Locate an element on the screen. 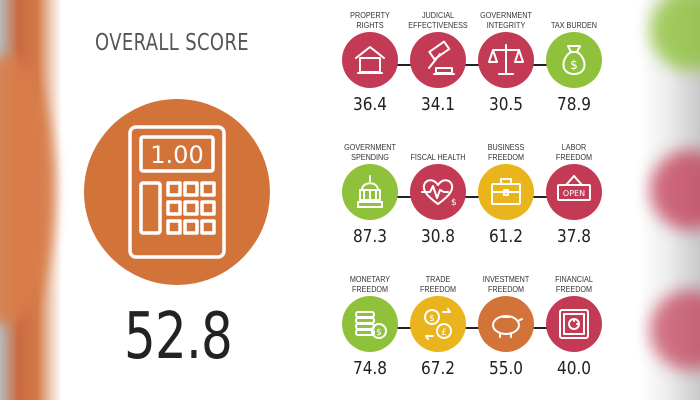 The image size is (700, 400). money-bag-icon: $ is located at coordinates (574, 60).